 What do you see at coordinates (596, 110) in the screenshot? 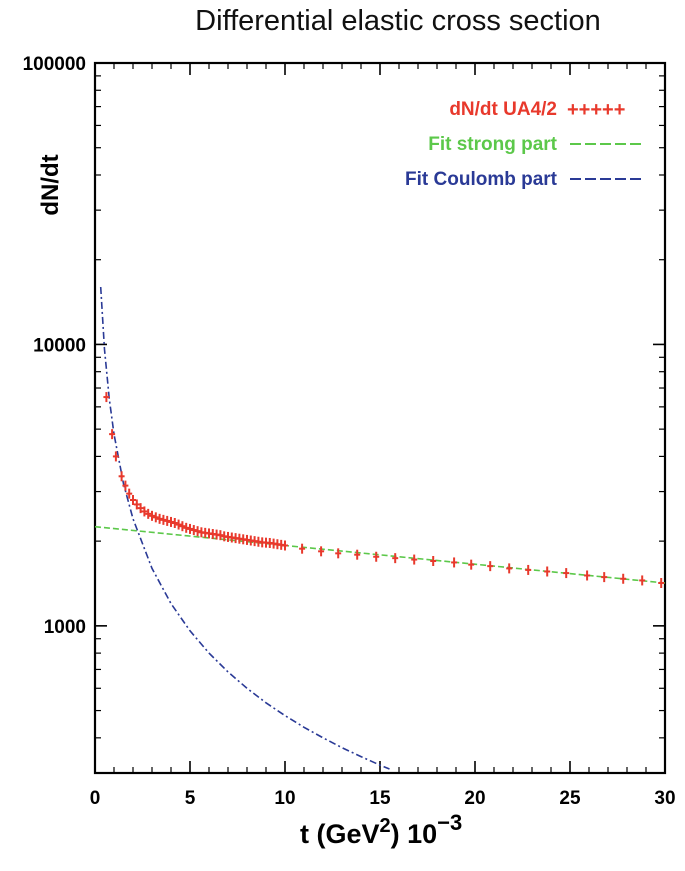
I see `legend-marker-points: +++++` at bounding box center [596, 110].